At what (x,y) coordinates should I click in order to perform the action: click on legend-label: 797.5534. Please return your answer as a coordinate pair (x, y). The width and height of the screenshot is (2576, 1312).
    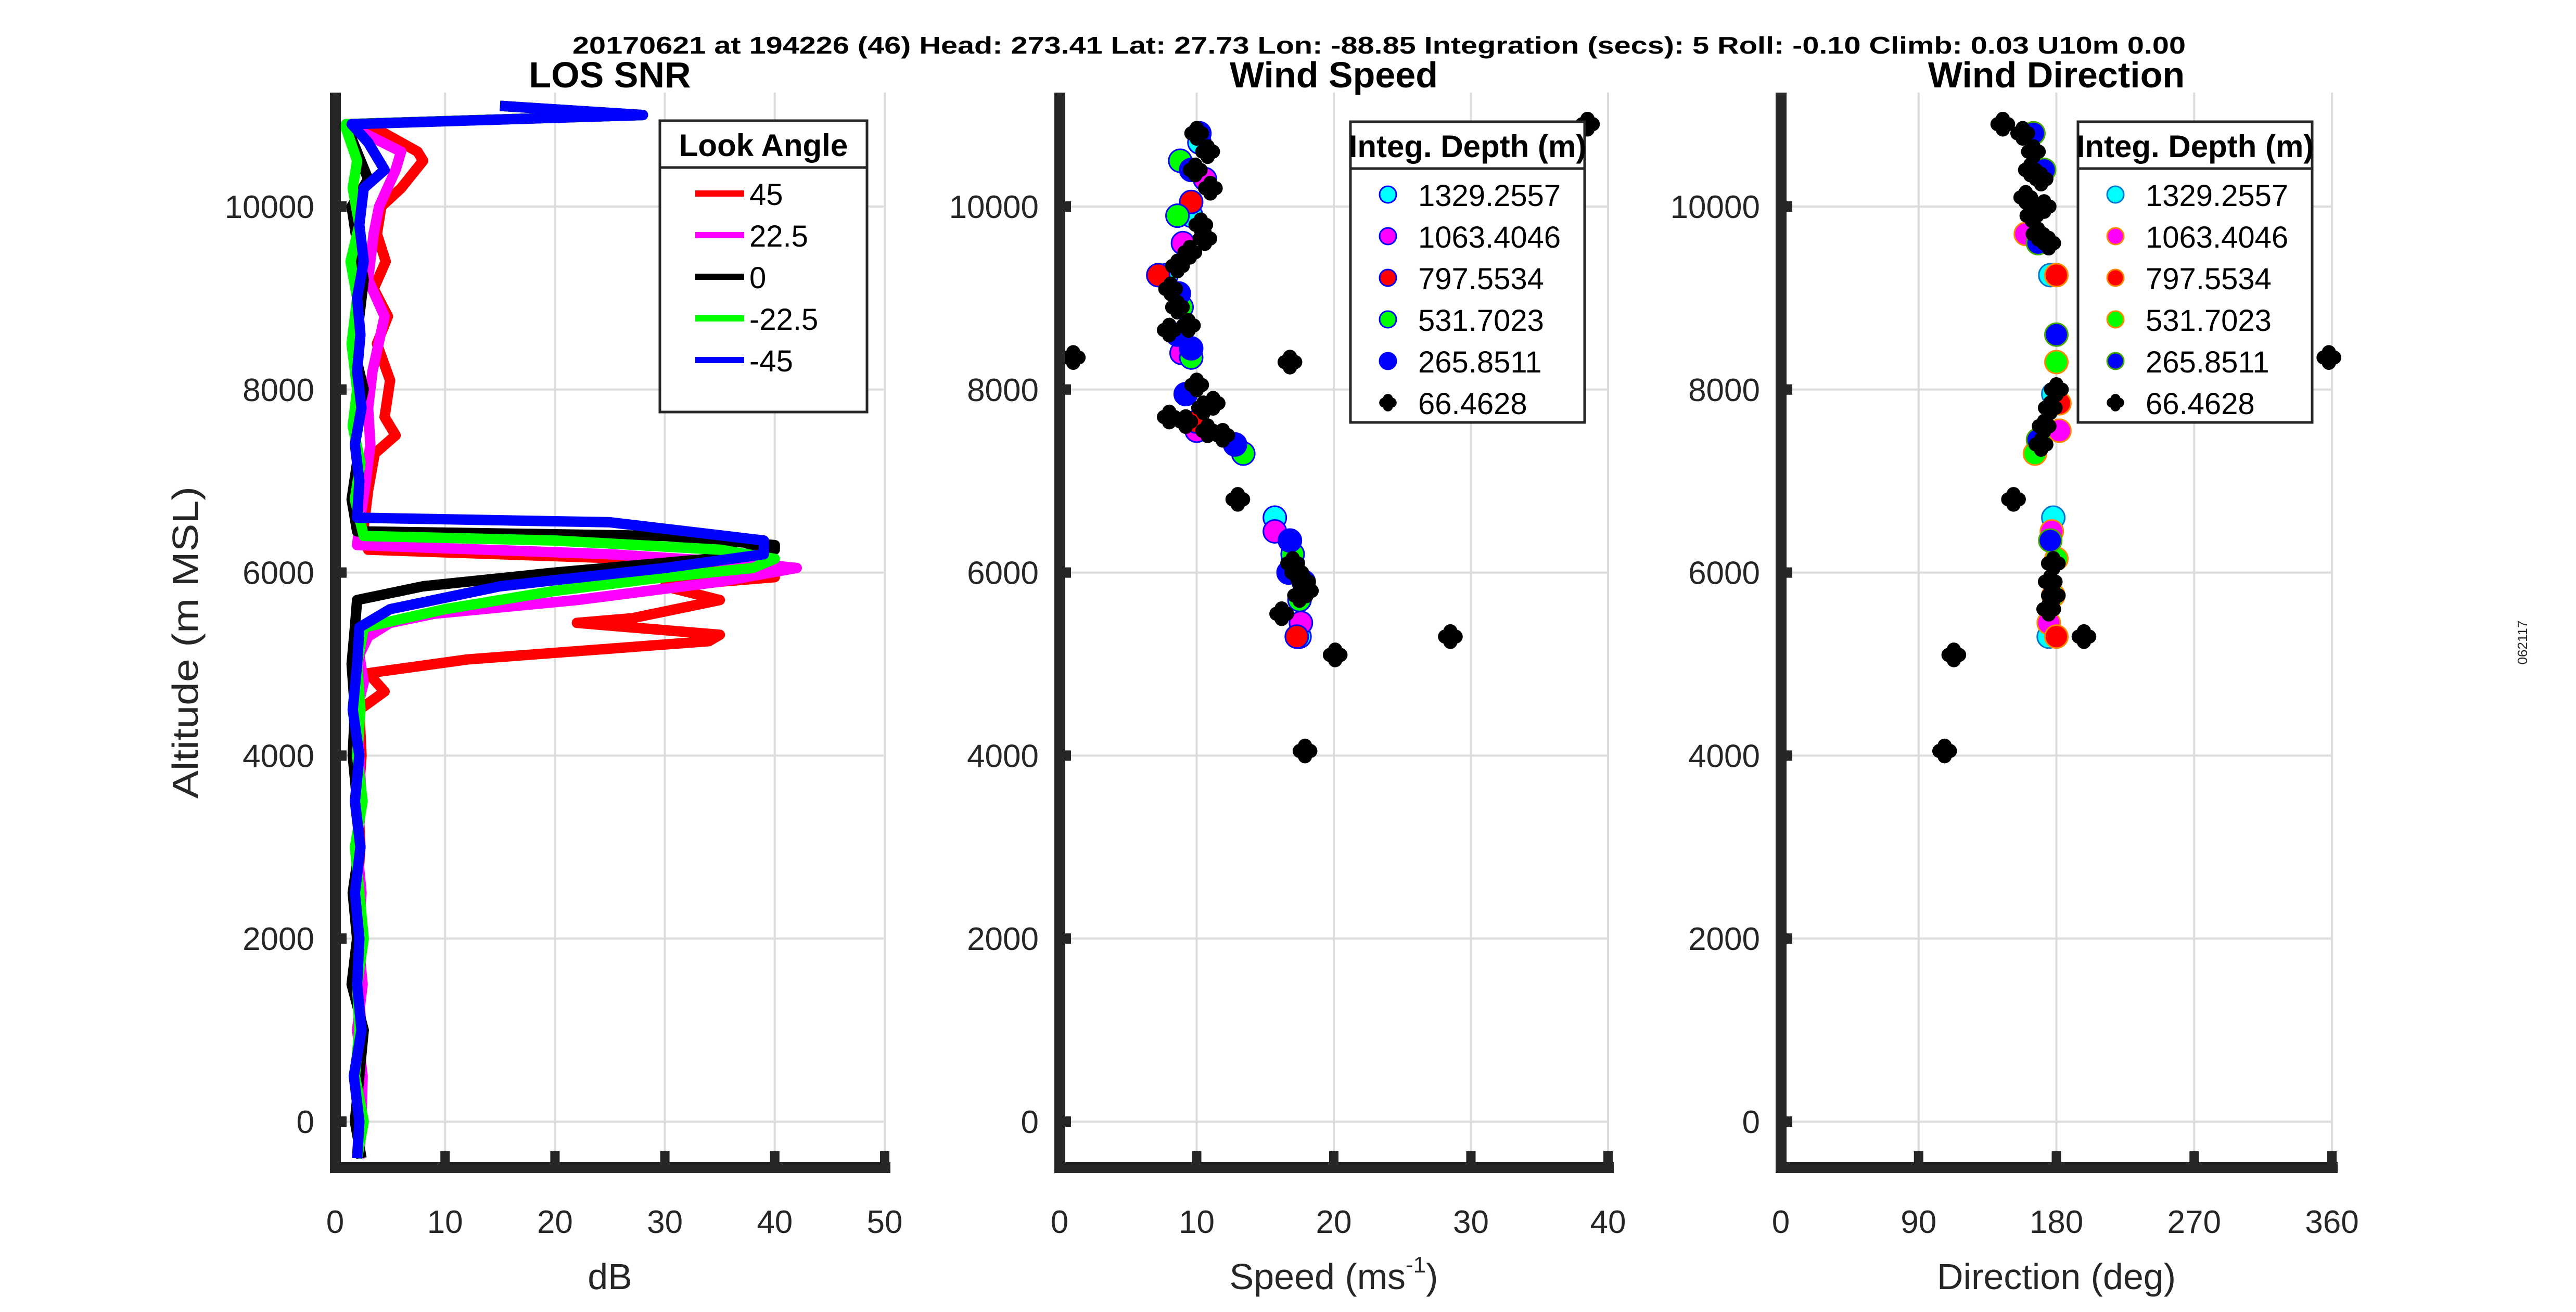
    Looking at the image, I should click on (1481, 279).